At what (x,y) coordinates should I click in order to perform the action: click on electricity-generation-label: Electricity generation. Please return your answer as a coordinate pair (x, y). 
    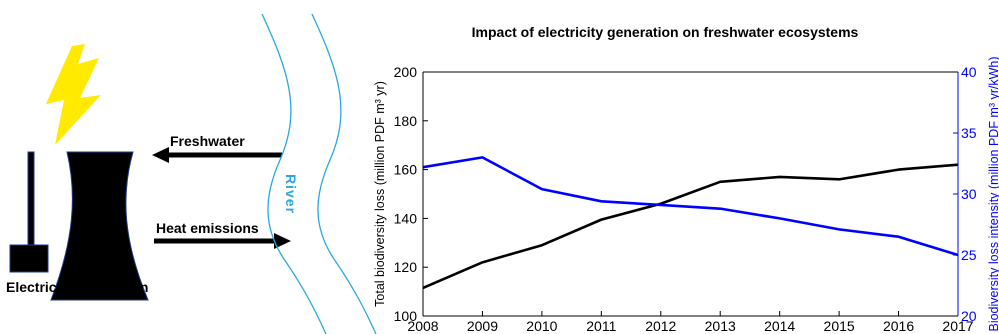
    Looking at the image, I should click on (77, 287).